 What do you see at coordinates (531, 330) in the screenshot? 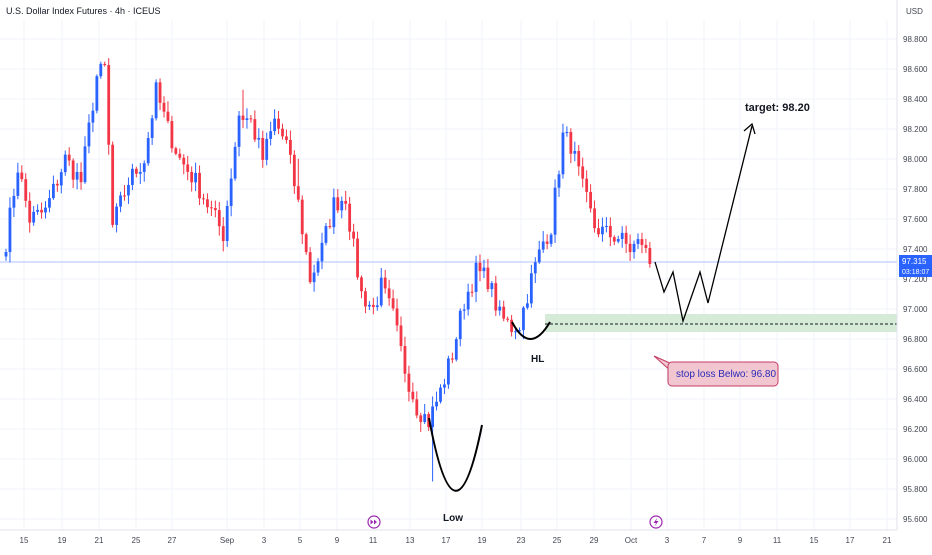
I see `hl-curve` at bounding box center [531, 330].